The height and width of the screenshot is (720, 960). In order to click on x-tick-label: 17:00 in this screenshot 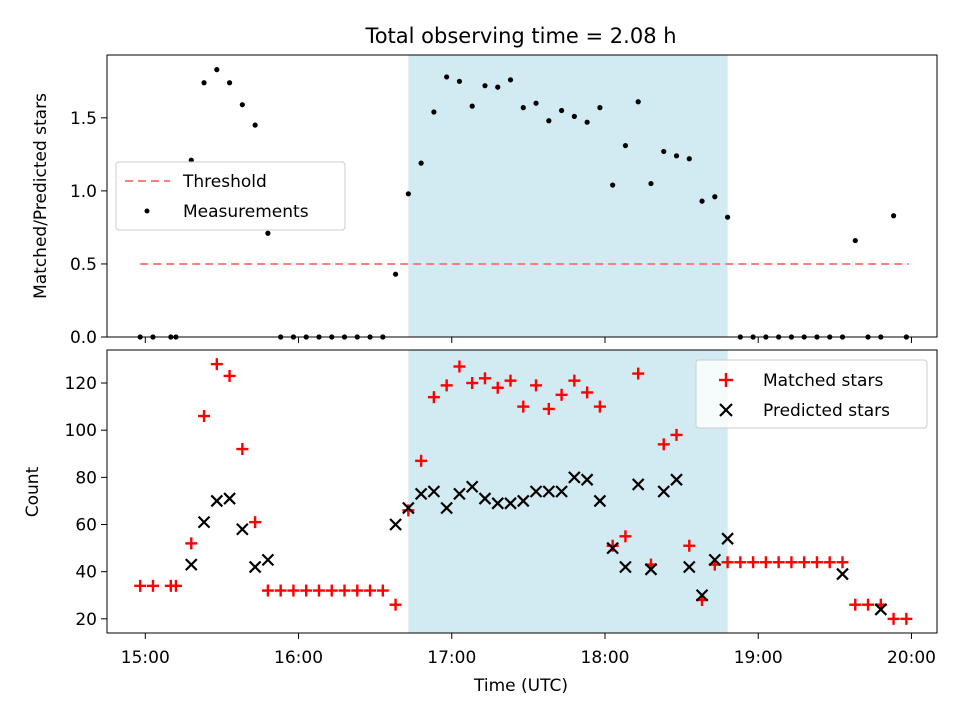, I will do `click(451, 658)`.